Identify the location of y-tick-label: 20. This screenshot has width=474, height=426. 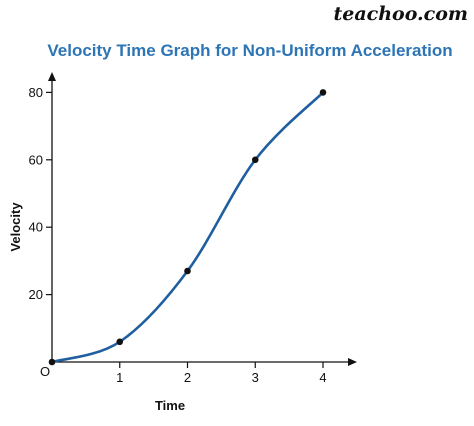
(36, 294).